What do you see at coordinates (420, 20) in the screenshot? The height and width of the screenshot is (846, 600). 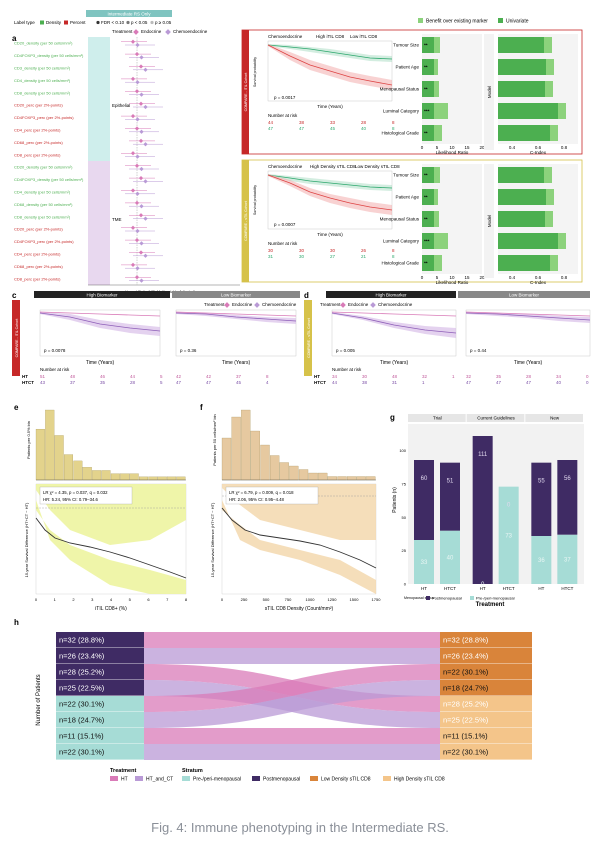 I see `legend-benefit-swatch` at bounding box center [420, 20].